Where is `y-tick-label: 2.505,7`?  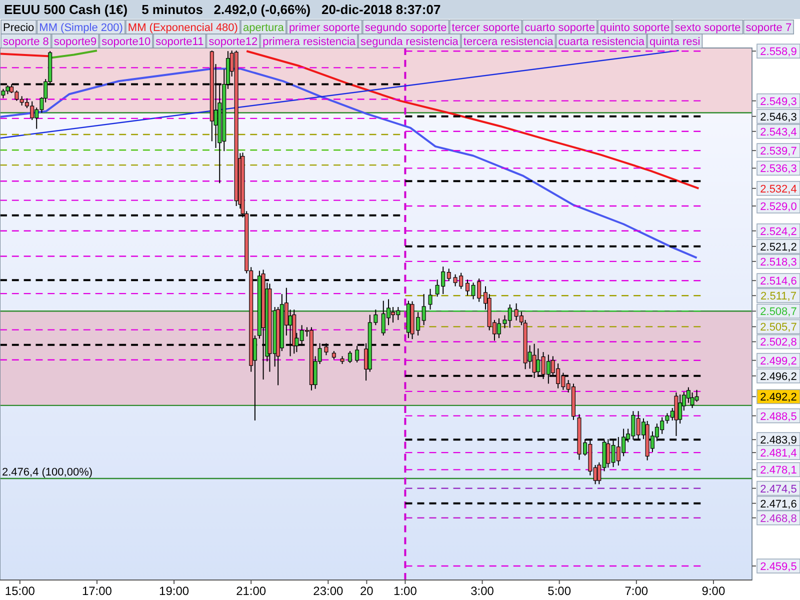 y-tick-label: 2.505,7 is located at coordinates (778, 328).